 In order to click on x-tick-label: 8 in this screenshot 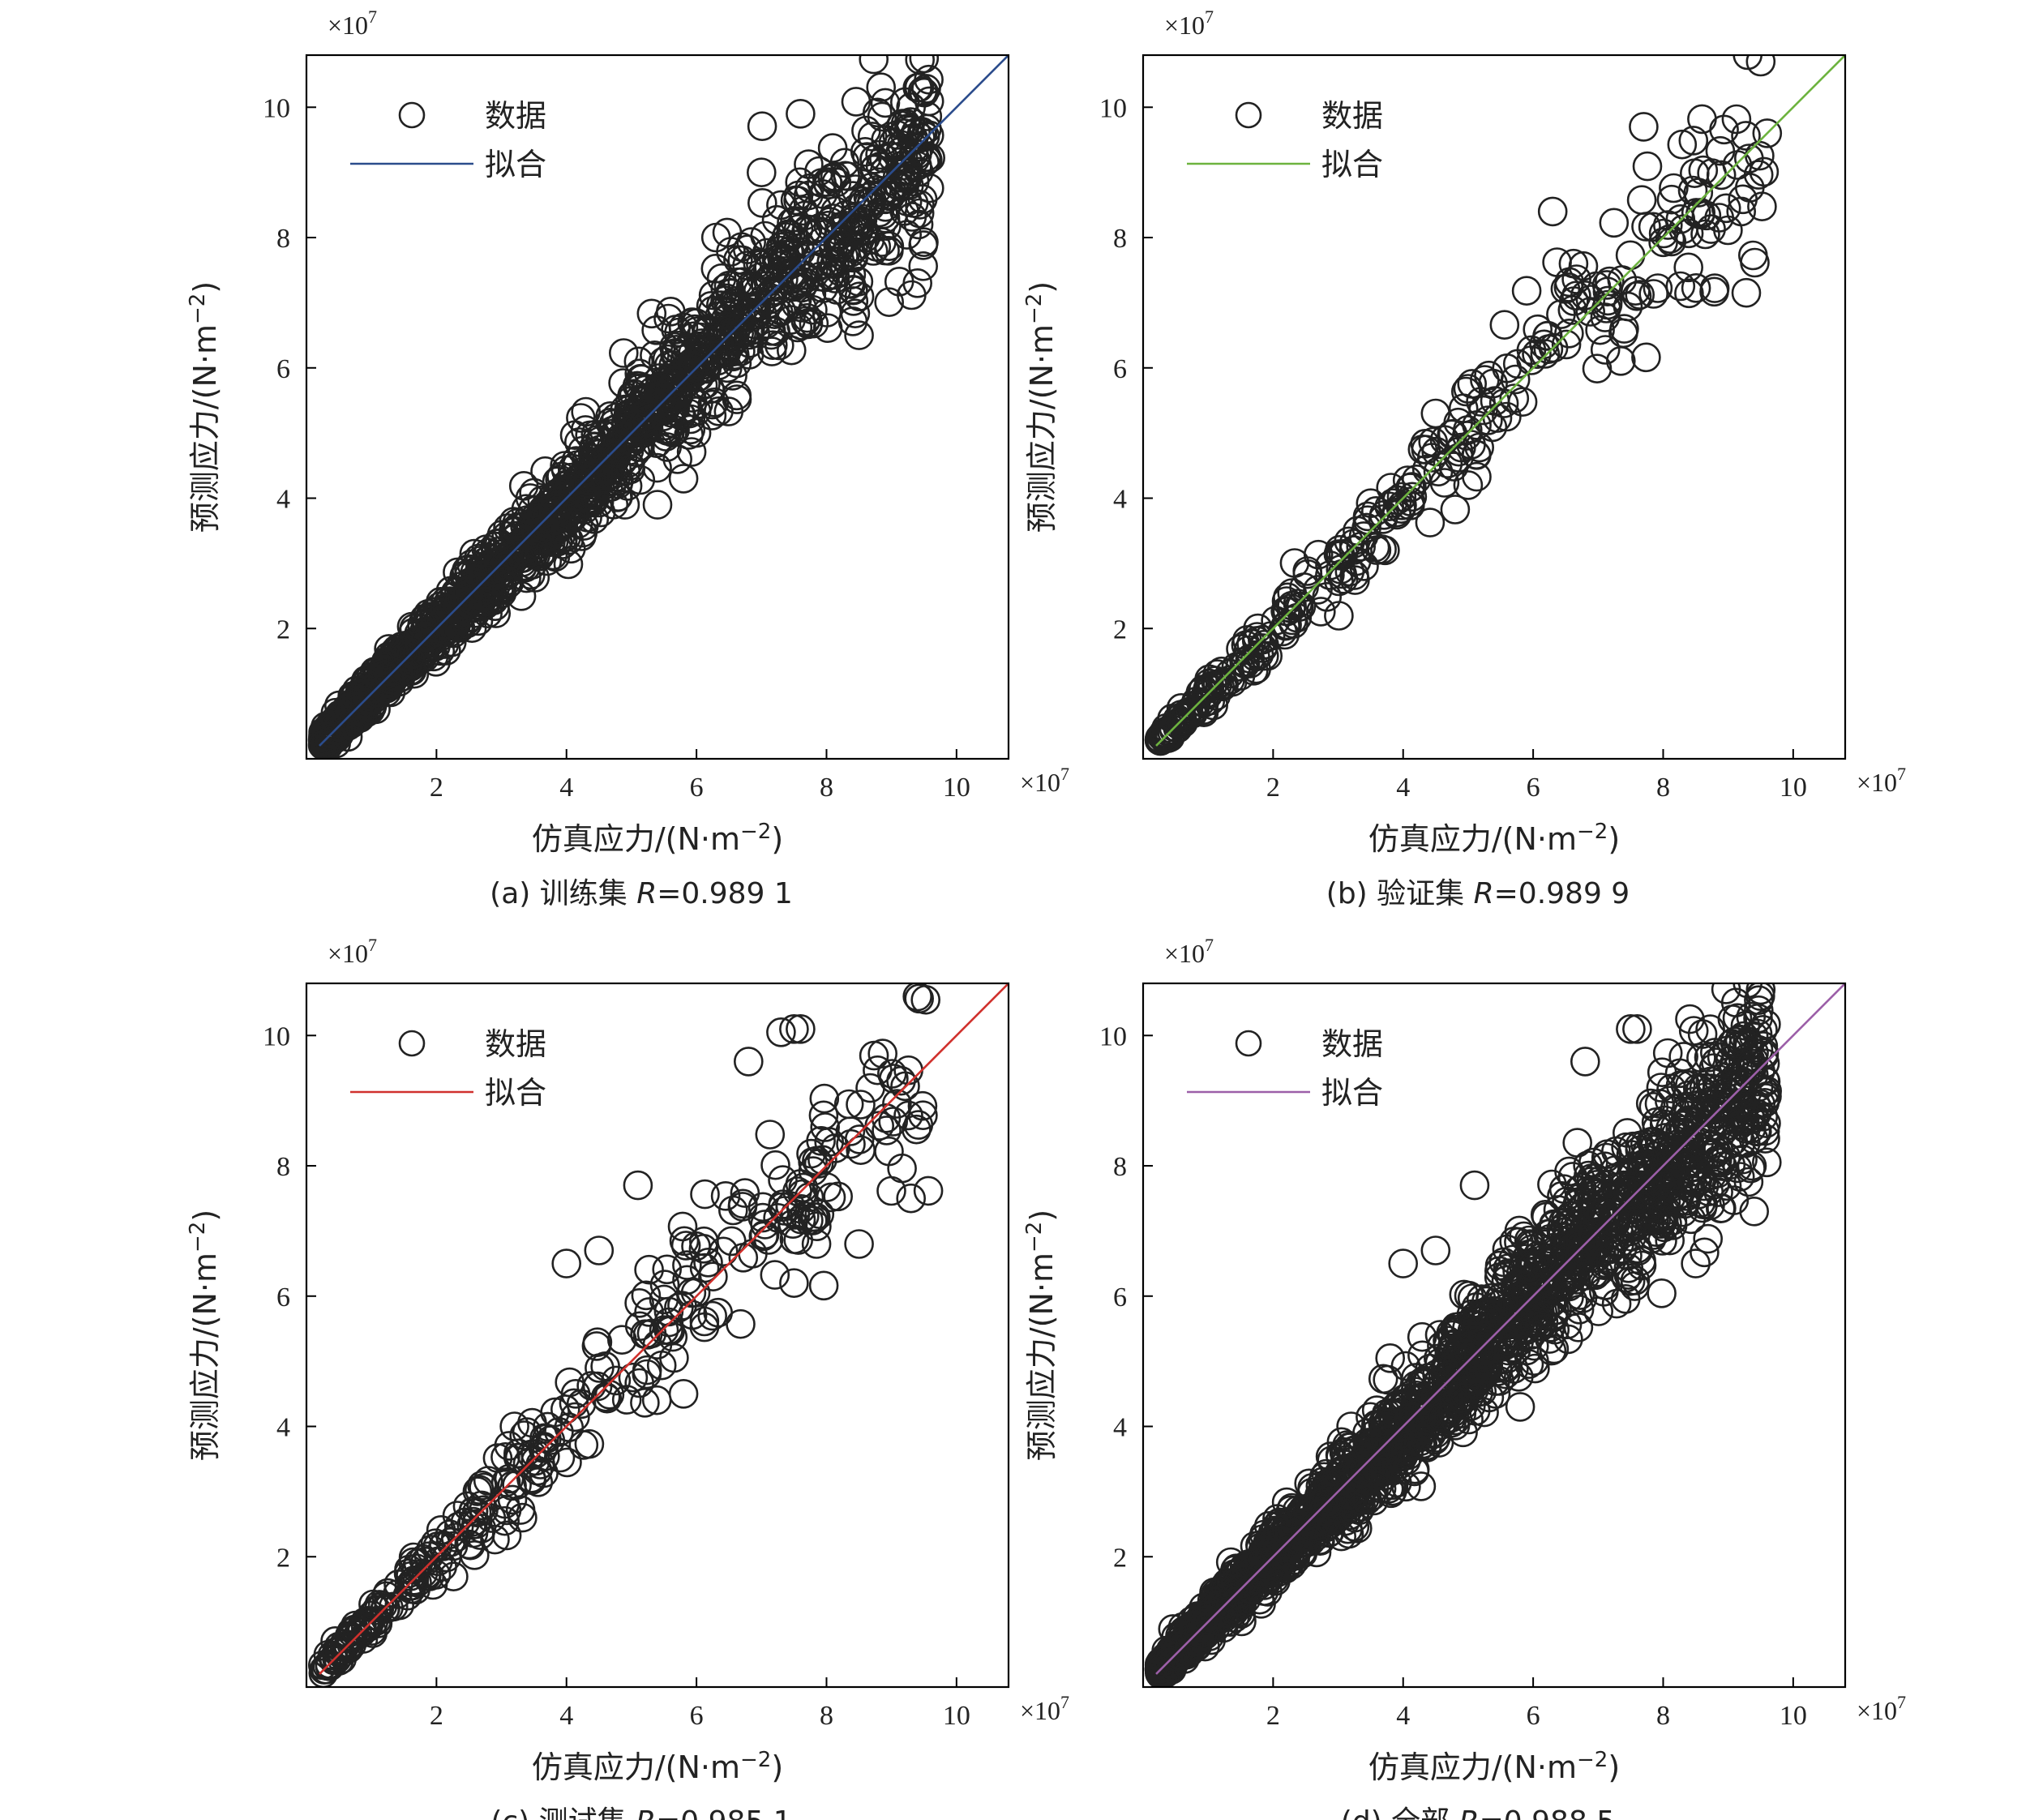, I will do `click(826, 788)`.